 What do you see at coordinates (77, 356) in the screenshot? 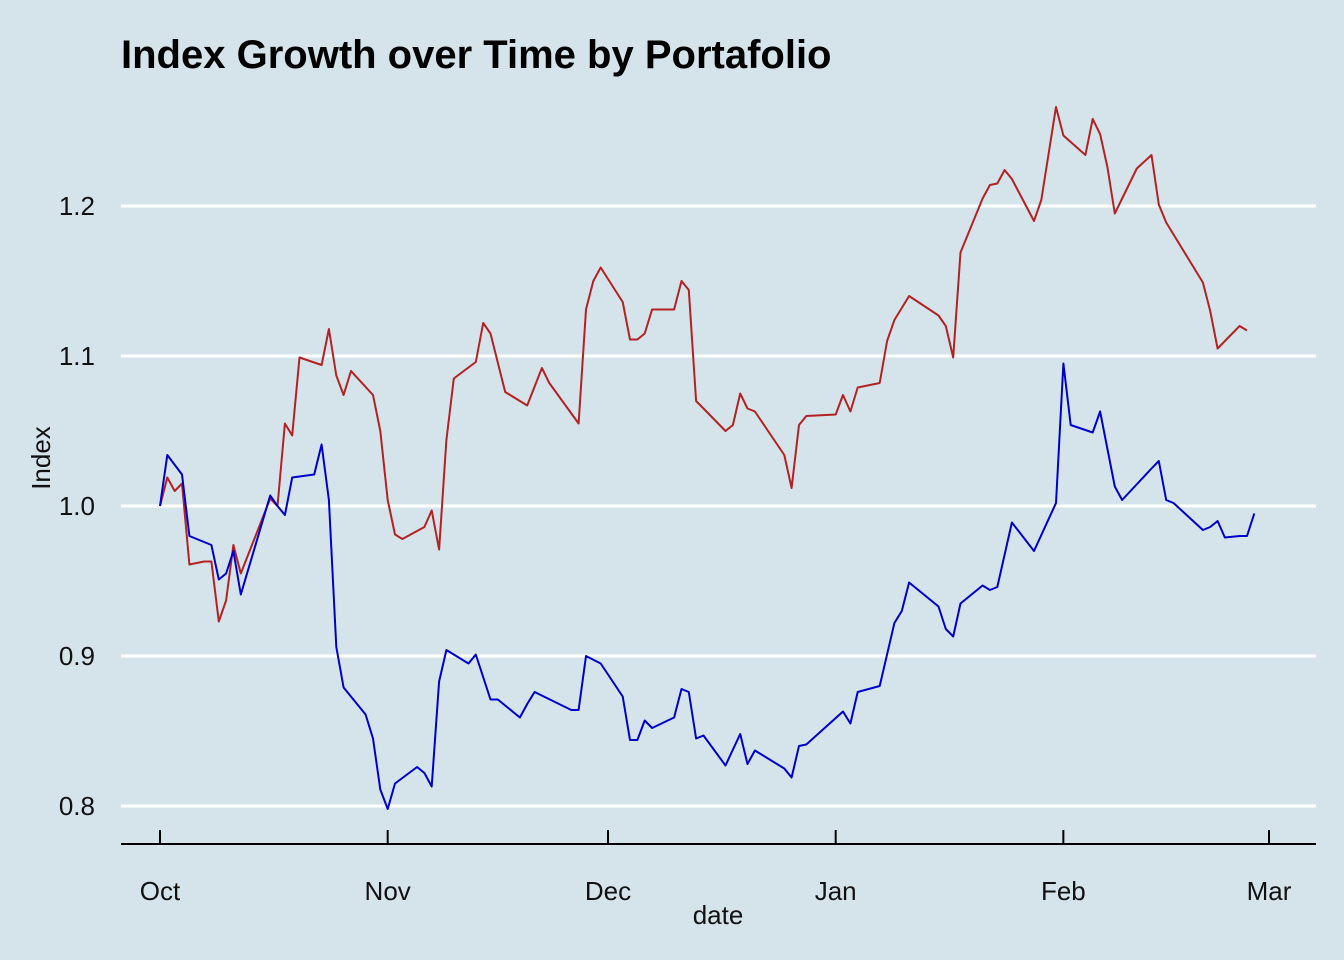
I see `y-tick-label: 1.1` at bounding box center [77, 356].